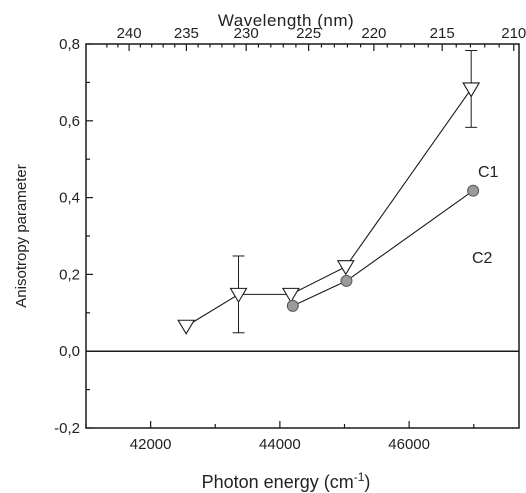 This screenshot has height=493, width=526. I want to click on top-axis-ticks: 240 235 230 225 220 215 210, so click(316, 38).